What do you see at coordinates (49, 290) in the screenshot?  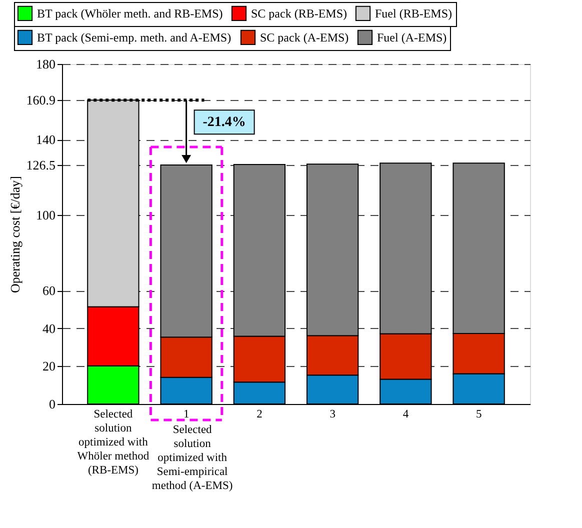 I see `y-tick-label: 60` at bounding box center [49, 290].